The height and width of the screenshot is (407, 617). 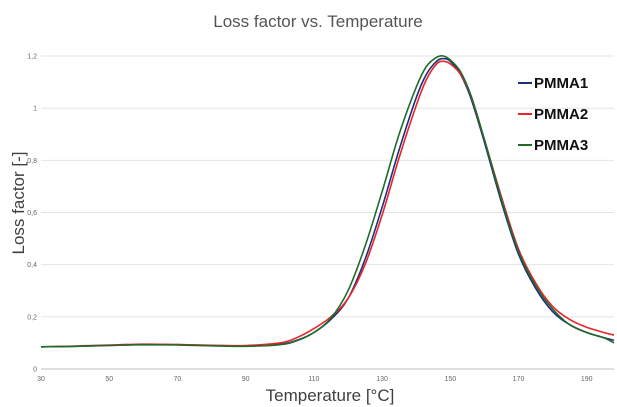 What do you see at coordinates (32, 317) in the screenshot?
I see `y-tick-label: 0,2` at bounding box center [32, 317].